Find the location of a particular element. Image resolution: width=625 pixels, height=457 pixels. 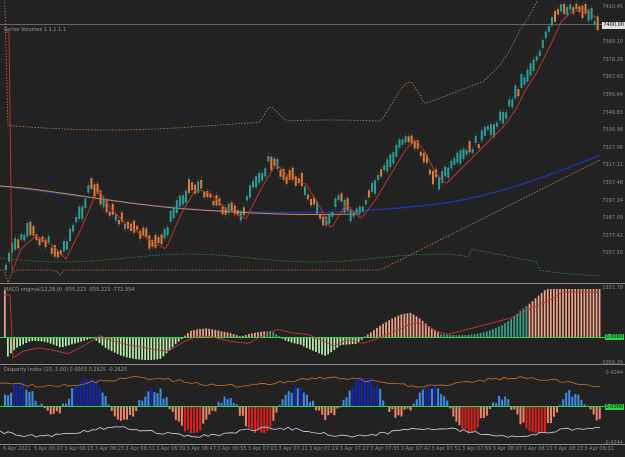

price-axis-label: 7410.45 is located at coordinates (612, 7).